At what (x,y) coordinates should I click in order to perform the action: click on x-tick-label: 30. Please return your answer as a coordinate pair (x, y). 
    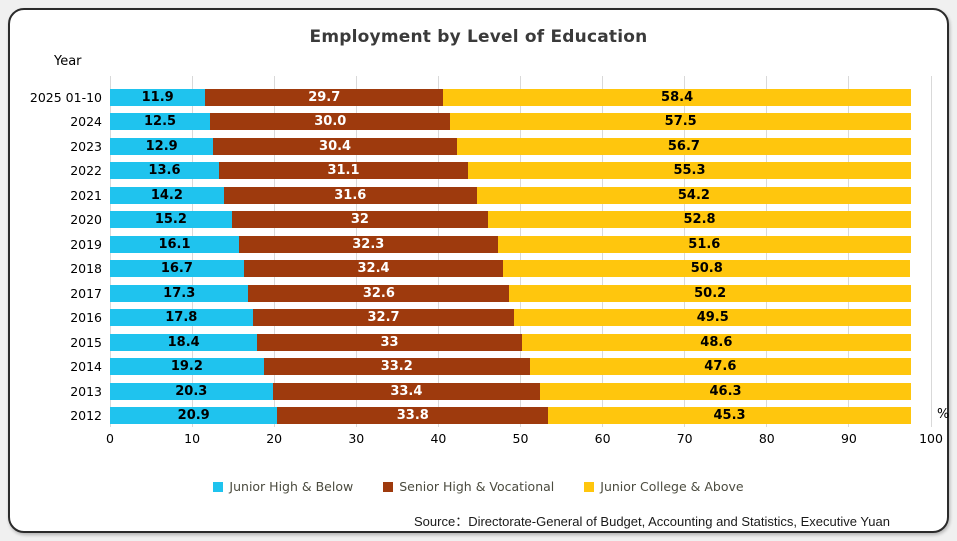
    Looking at the image, I should click on (356, 438).